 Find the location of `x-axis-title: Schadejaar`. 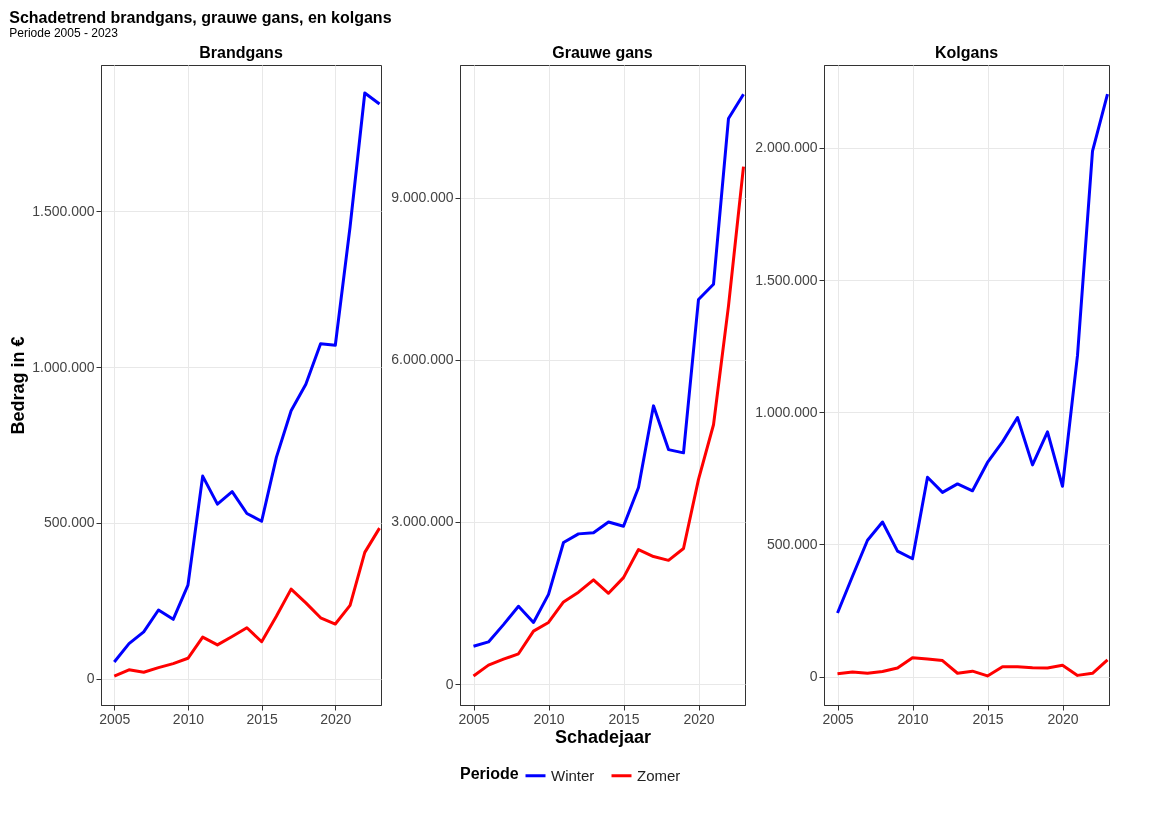

x-axis-title: Schadejaar is located at coordinates (603, 736).